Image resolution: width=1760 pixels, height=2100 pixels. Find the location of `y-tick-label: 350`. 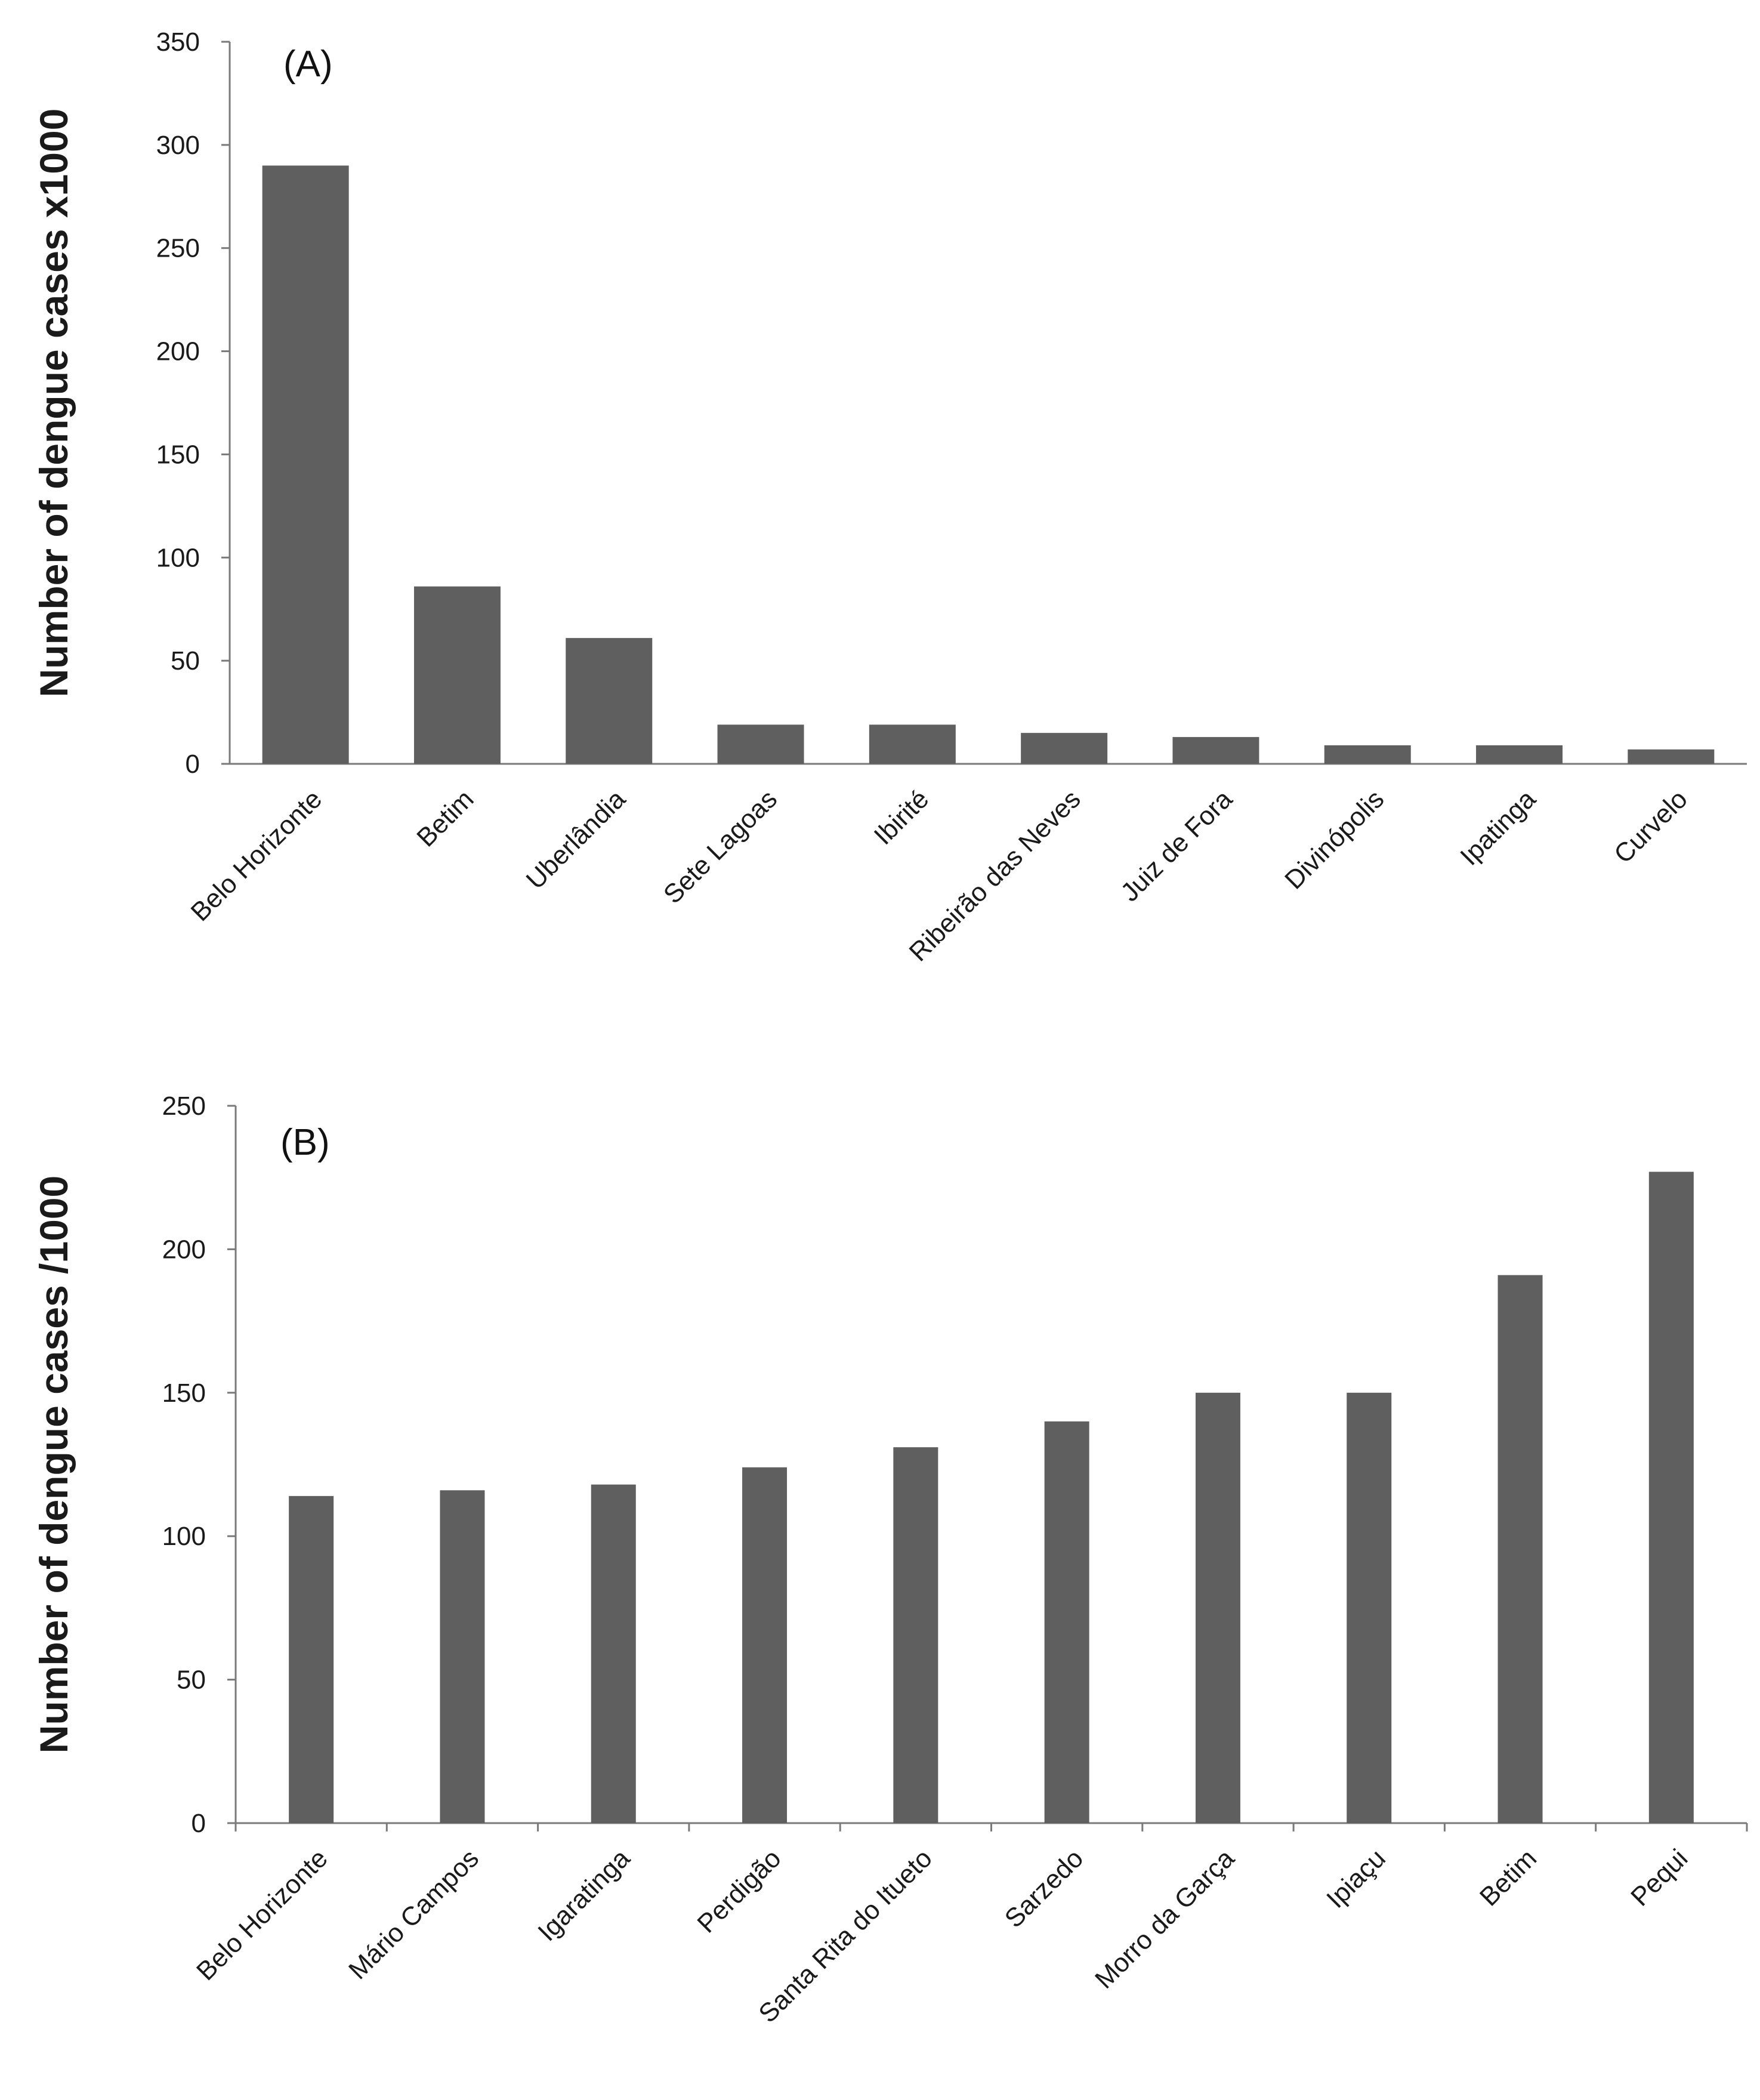

y-tick-label: 350 is located at coordinates (178, 42).